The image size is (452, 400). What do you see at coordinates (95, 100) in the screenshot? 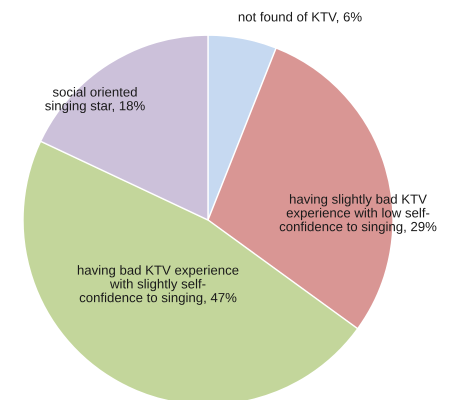
I see `slice-label: social oriented singing star, 18%` at bounding box center [95, 100].